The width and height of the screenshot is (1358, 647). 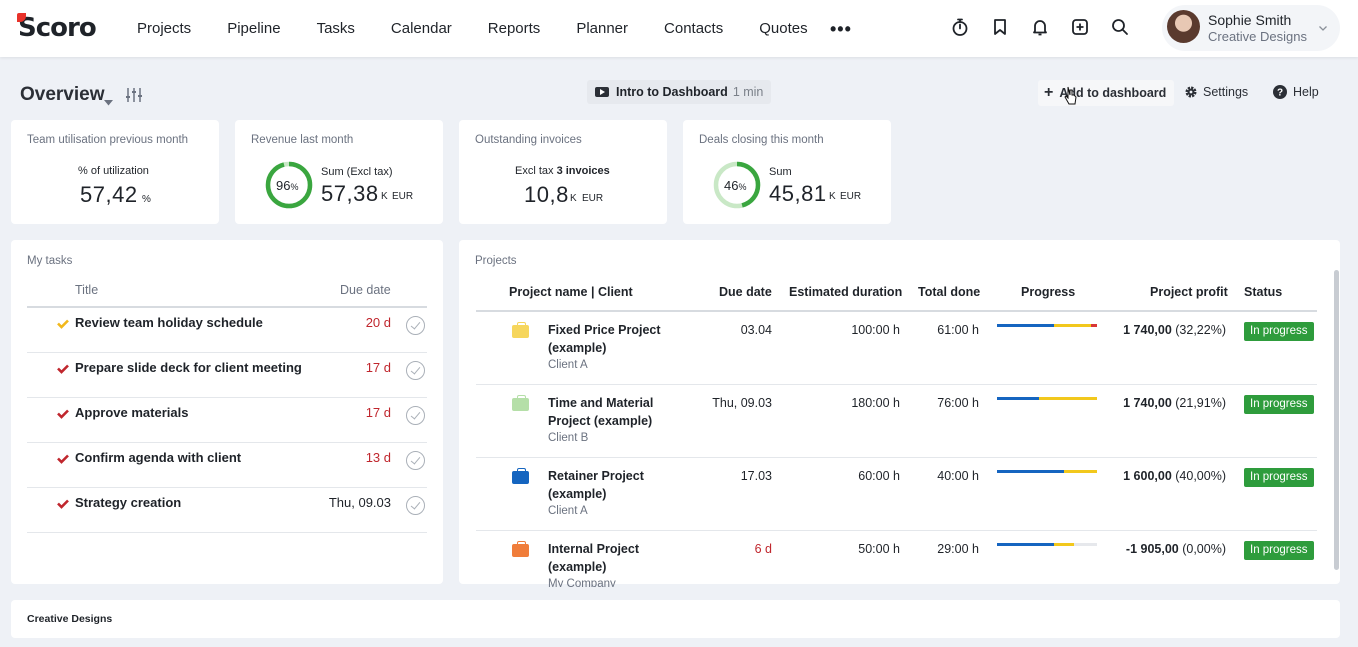 I want to click on project-estimated-duration: 100:00 h, so click(x=875, y=330).